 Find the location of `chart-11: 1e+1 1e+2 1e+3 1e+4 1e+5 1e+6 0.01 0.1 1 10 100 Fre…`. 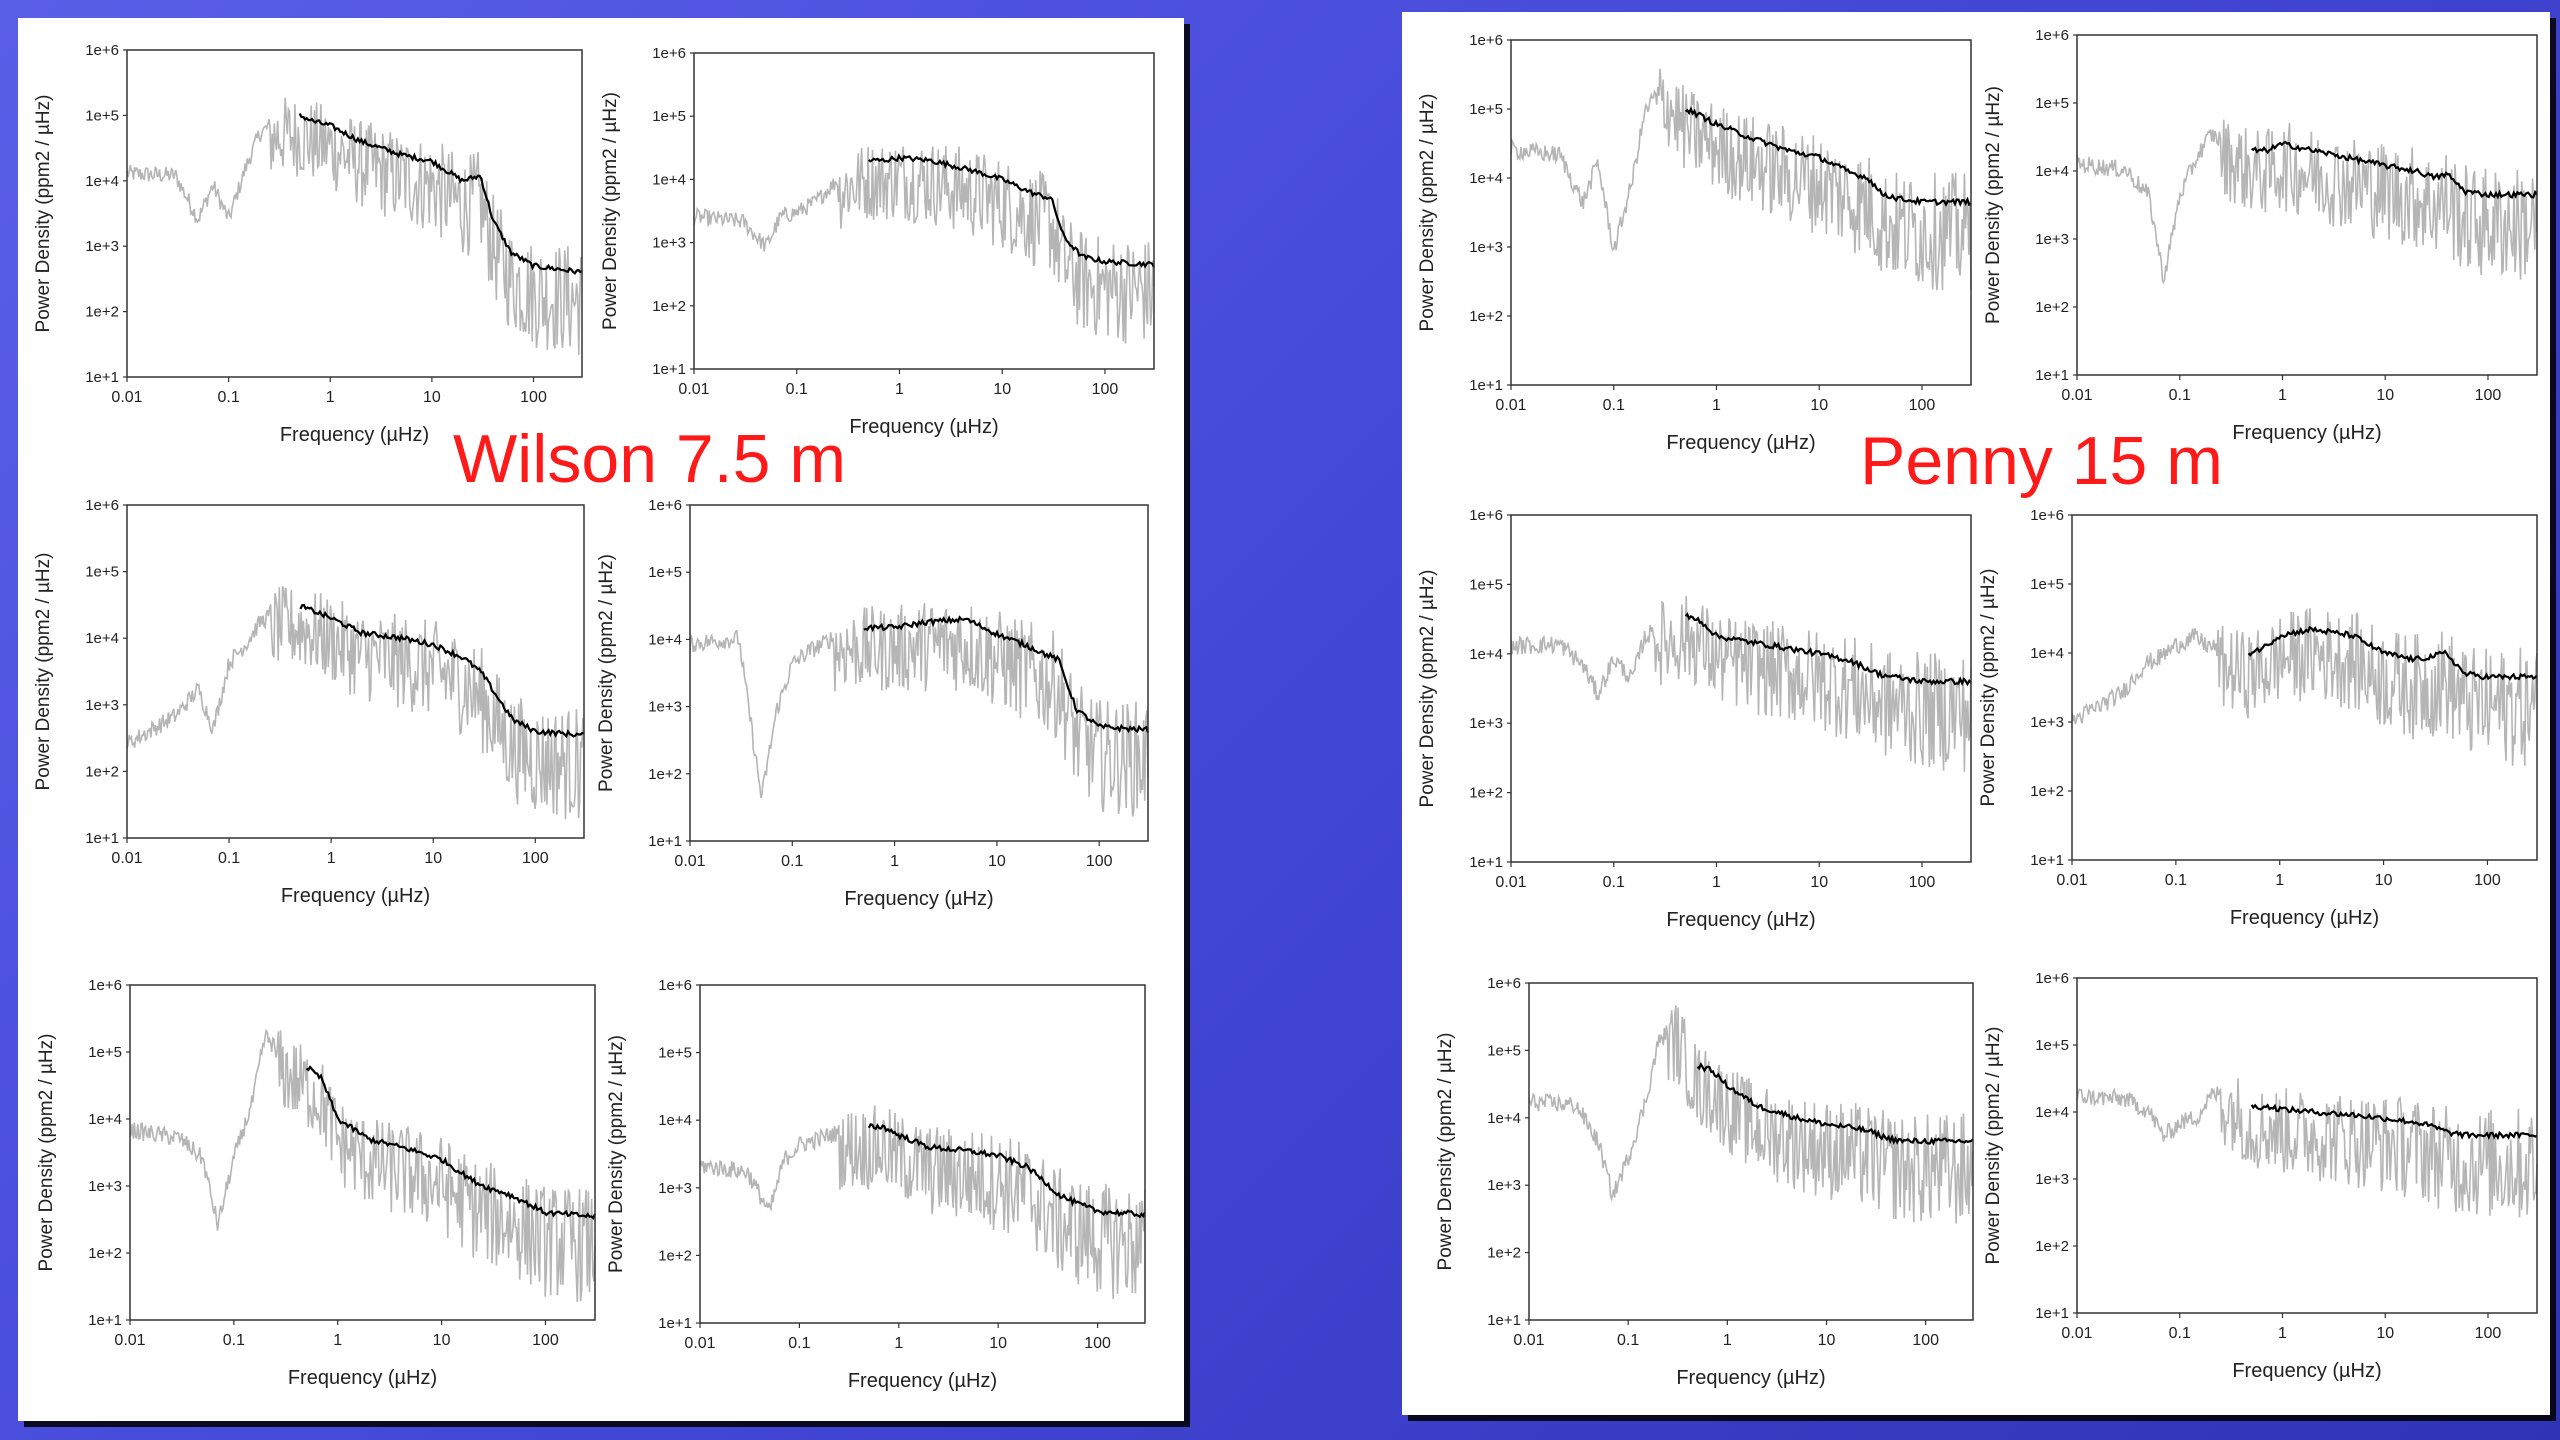

chart-11: 1e+1 1e+2 1e+3 1e+4 1e+5 1e+6 0.01 0.1 1 10 100 Fre… is located at coordinates (1704, 1182).